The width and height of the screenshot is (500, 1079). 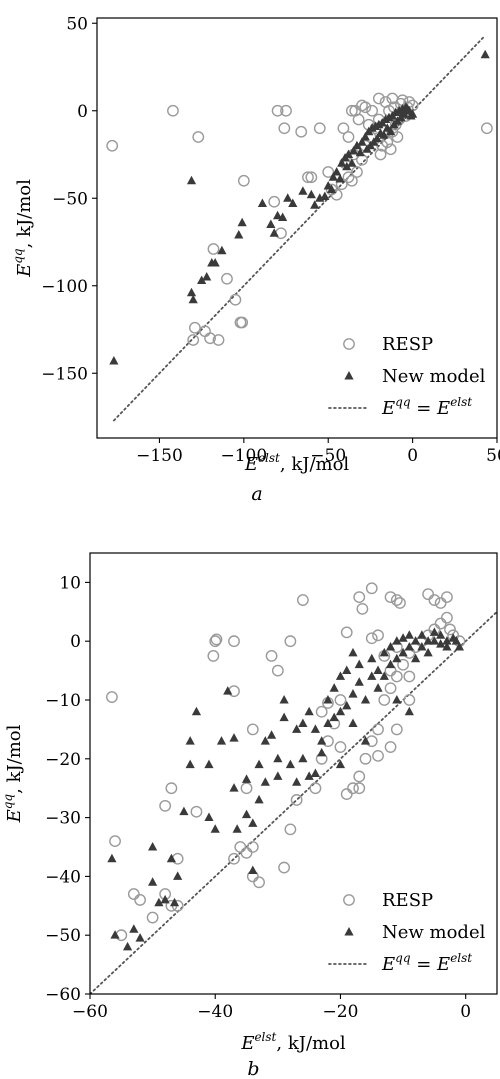 I want to click on legend-label-new-model: New model, so click(x=434, y=932).